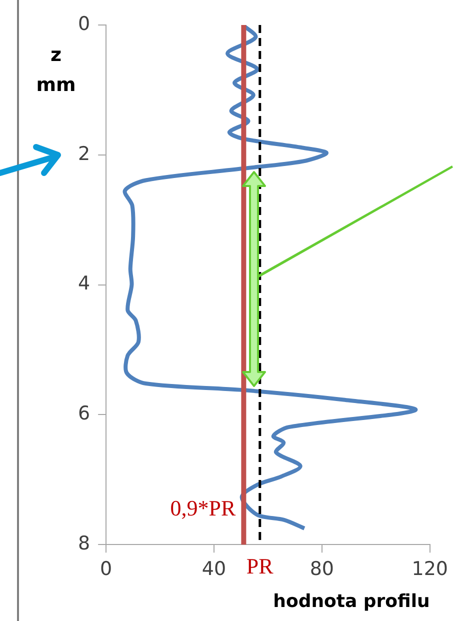 The height and width of the screenshot is (621, 454). Describe the element at coordinates (84, 413) in the screenshot. I see `y-tick-label: 6` at that location.